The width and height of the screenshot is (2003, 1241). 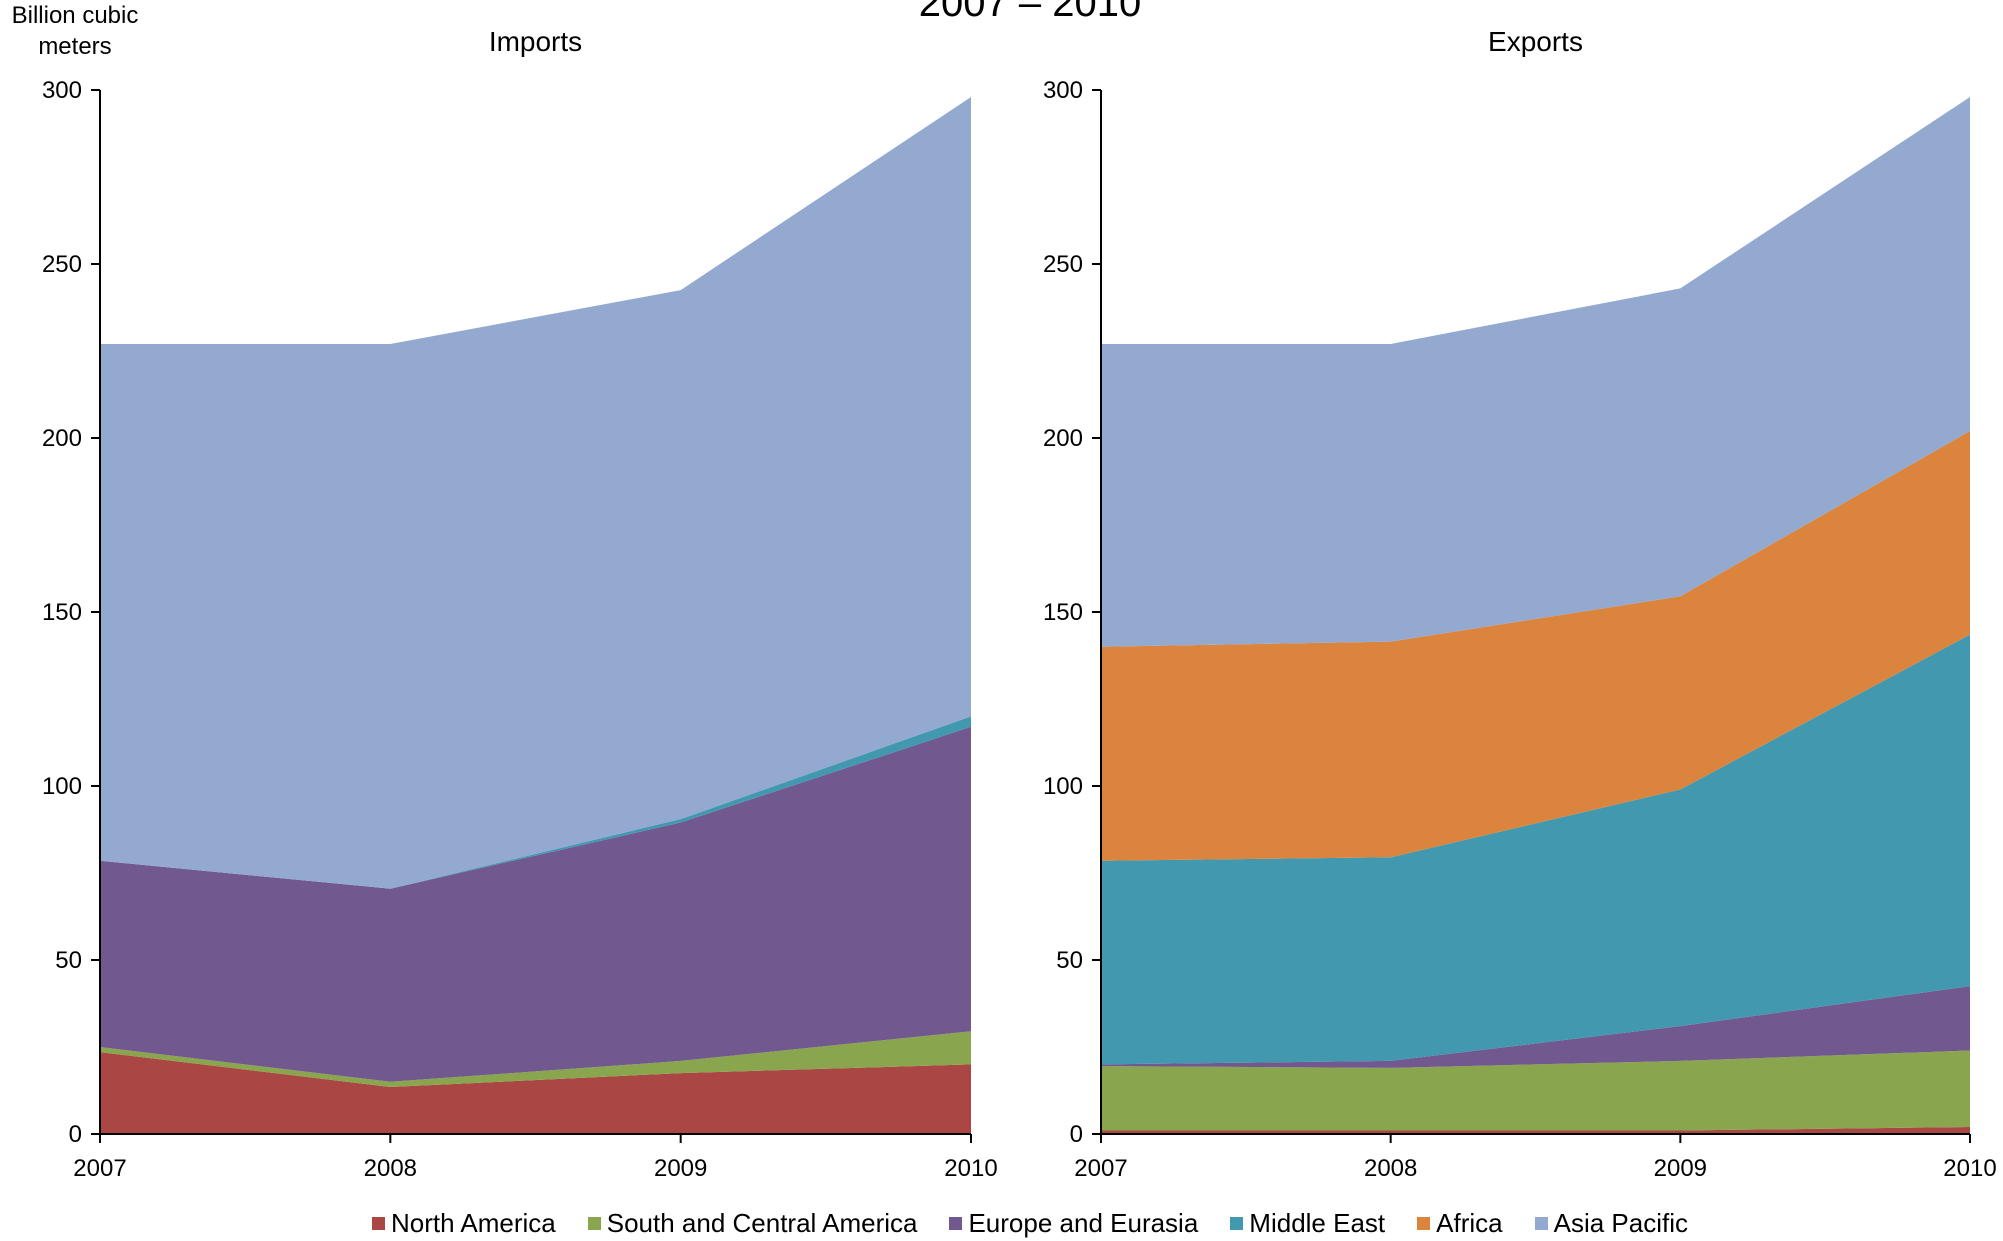 I want to click on imports-y-tick-label: 300, so click(x=62, y=90).